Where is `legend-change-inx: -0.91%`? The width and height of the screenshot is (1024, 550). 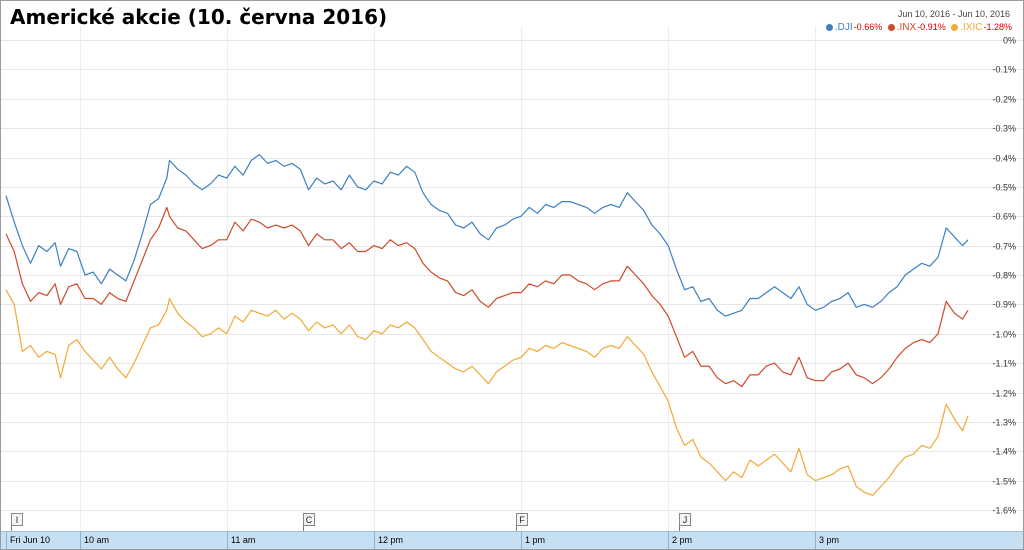 legend-change-inx: -0.91% is located at coordinates (931, 27).